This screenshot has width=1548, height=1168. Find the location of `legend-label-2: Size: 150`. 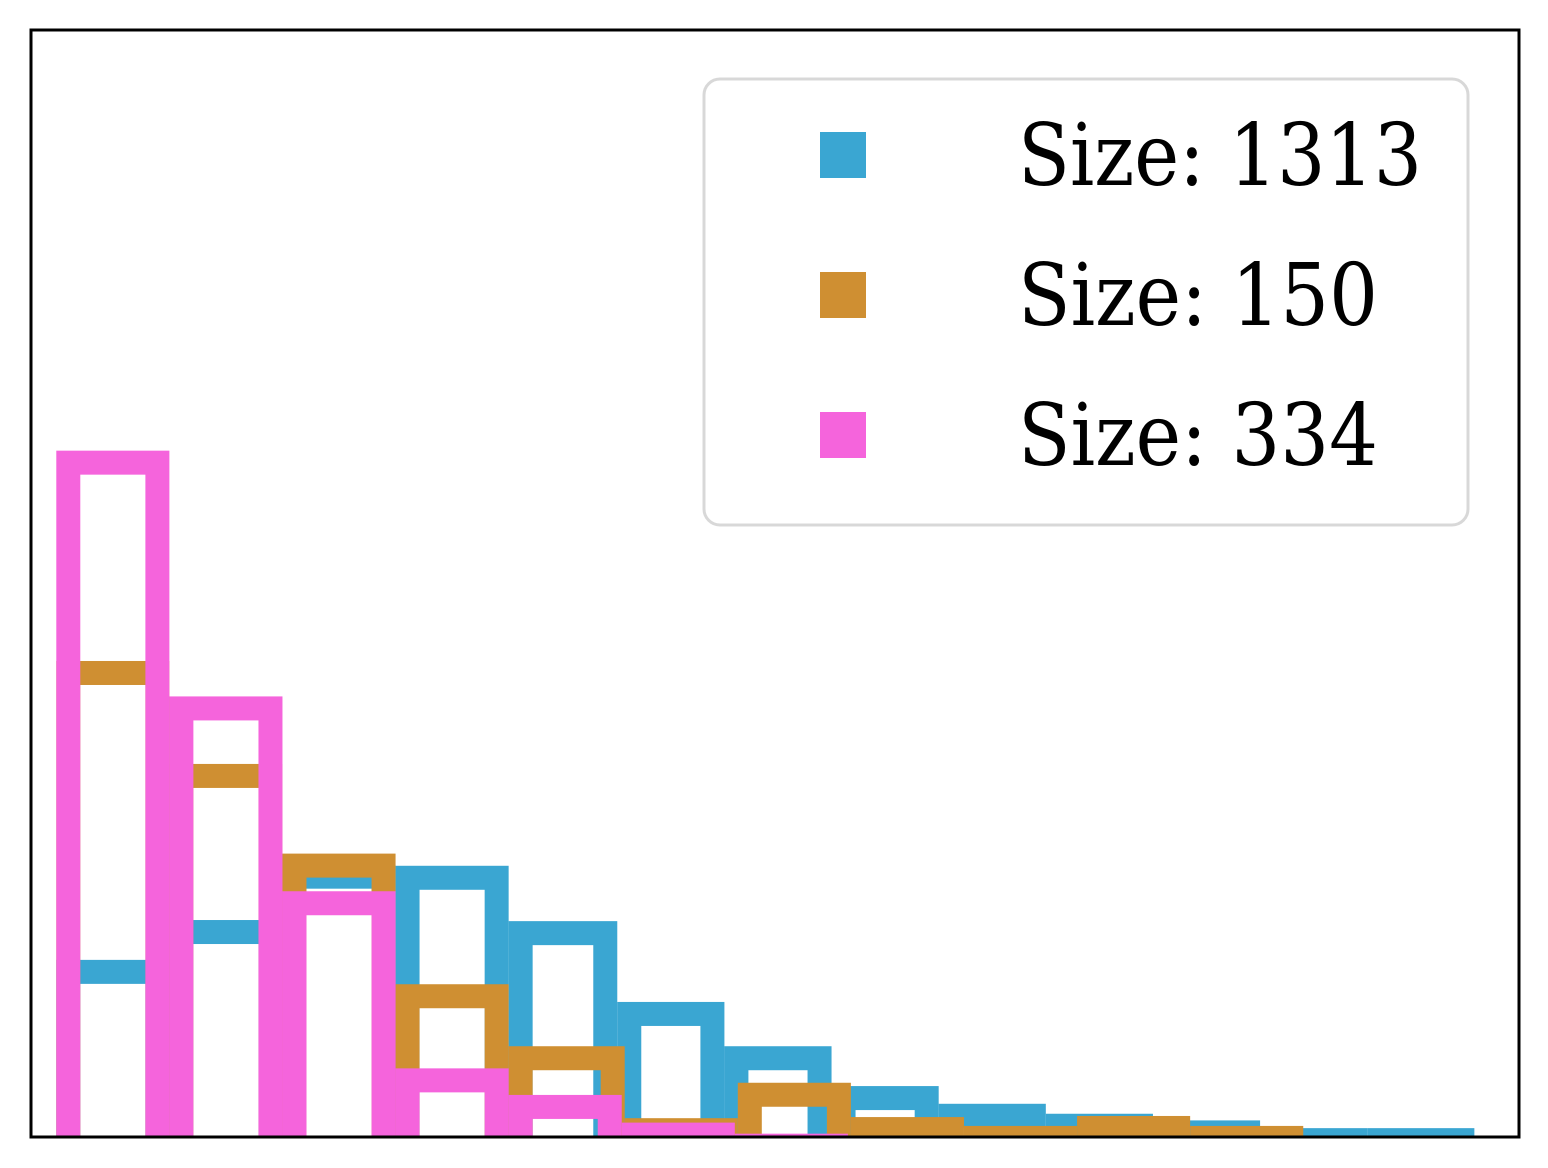

legend-label-2: Size: 150 is located at coordinates (1198, 296).